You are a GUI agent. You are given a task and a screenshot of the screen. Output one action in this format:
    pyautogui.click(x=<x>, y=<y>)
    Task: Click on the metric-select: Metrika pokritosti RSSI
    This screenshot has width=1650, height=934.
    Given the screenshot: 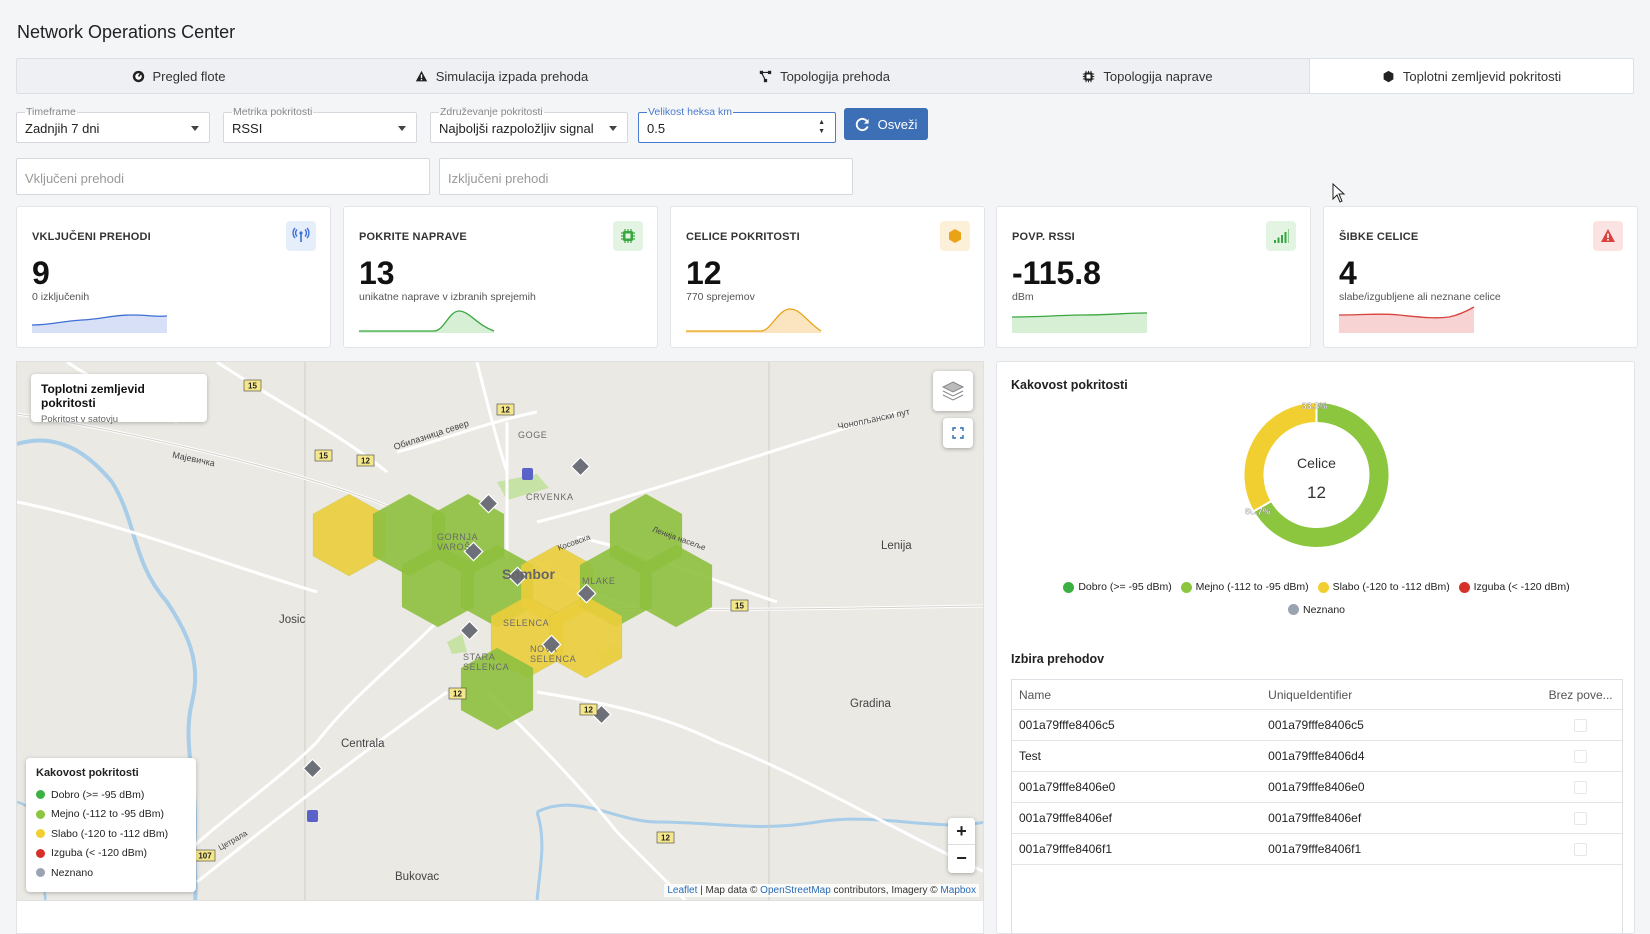 What is the action you would take?
    pyautogui.click(x=320, y=124)
    